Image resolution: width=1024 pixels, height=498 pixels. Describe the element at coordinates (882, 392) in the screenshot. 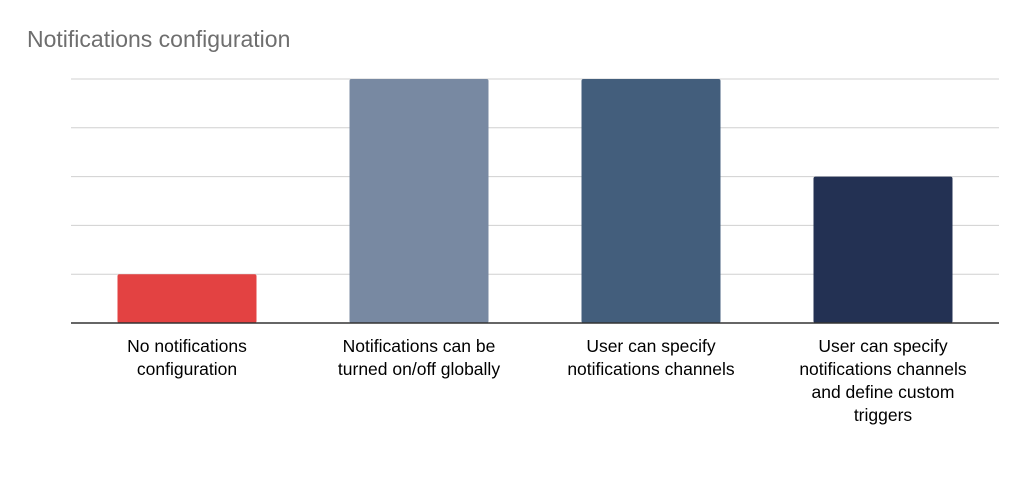

I see `category-label-line: and define custom` at that location.